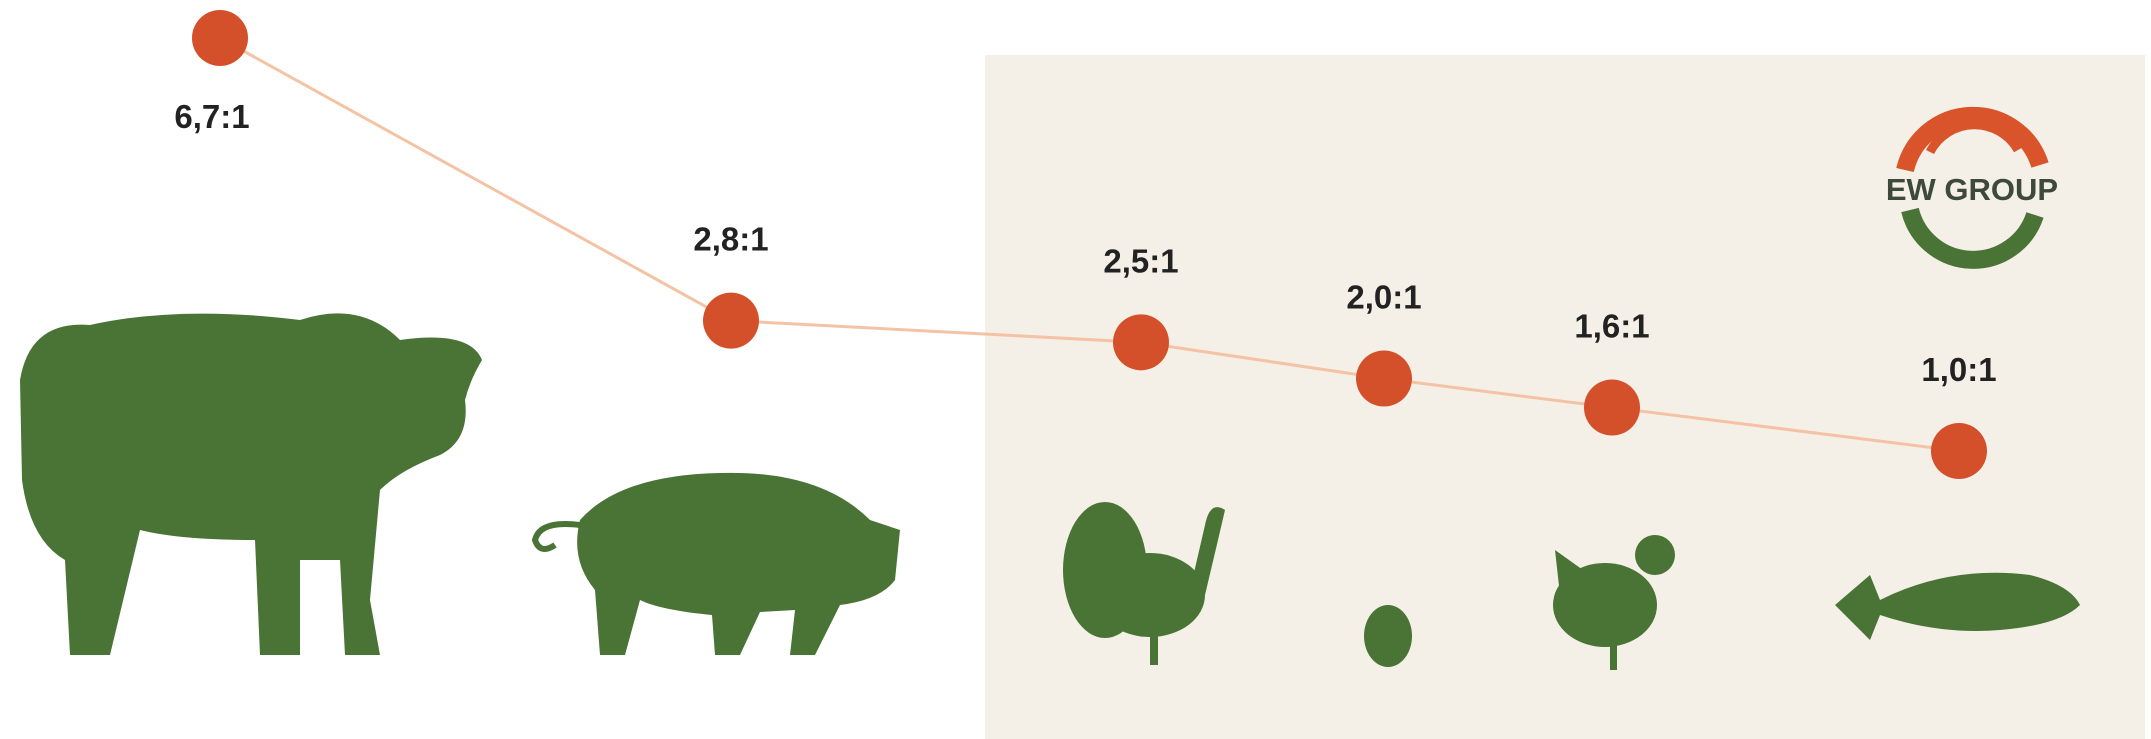  I want to click on value-label: 2,8:1, so click(730, 239).